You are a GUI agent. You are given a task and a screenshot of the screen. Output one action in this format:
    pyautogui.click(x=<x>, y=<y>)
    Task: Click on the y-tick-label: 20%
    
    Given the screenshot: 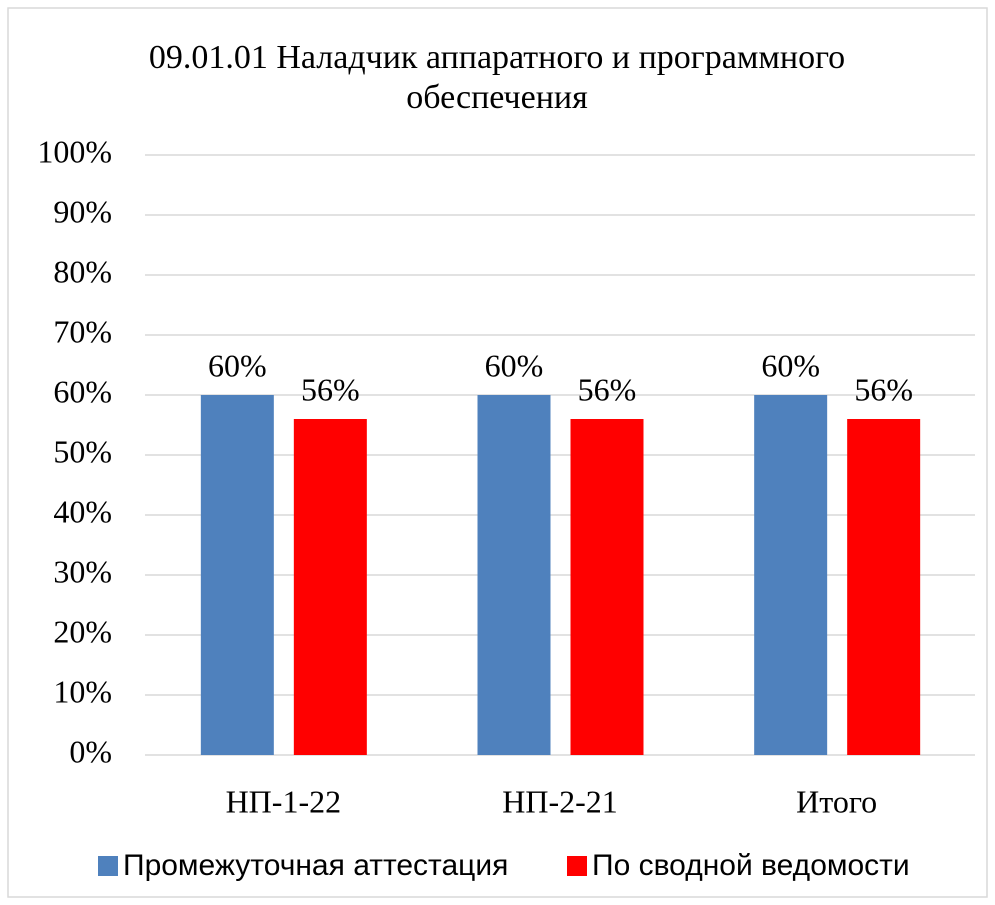 What is the action you would take?
    pyautogui.click(x=82, y=631)
    